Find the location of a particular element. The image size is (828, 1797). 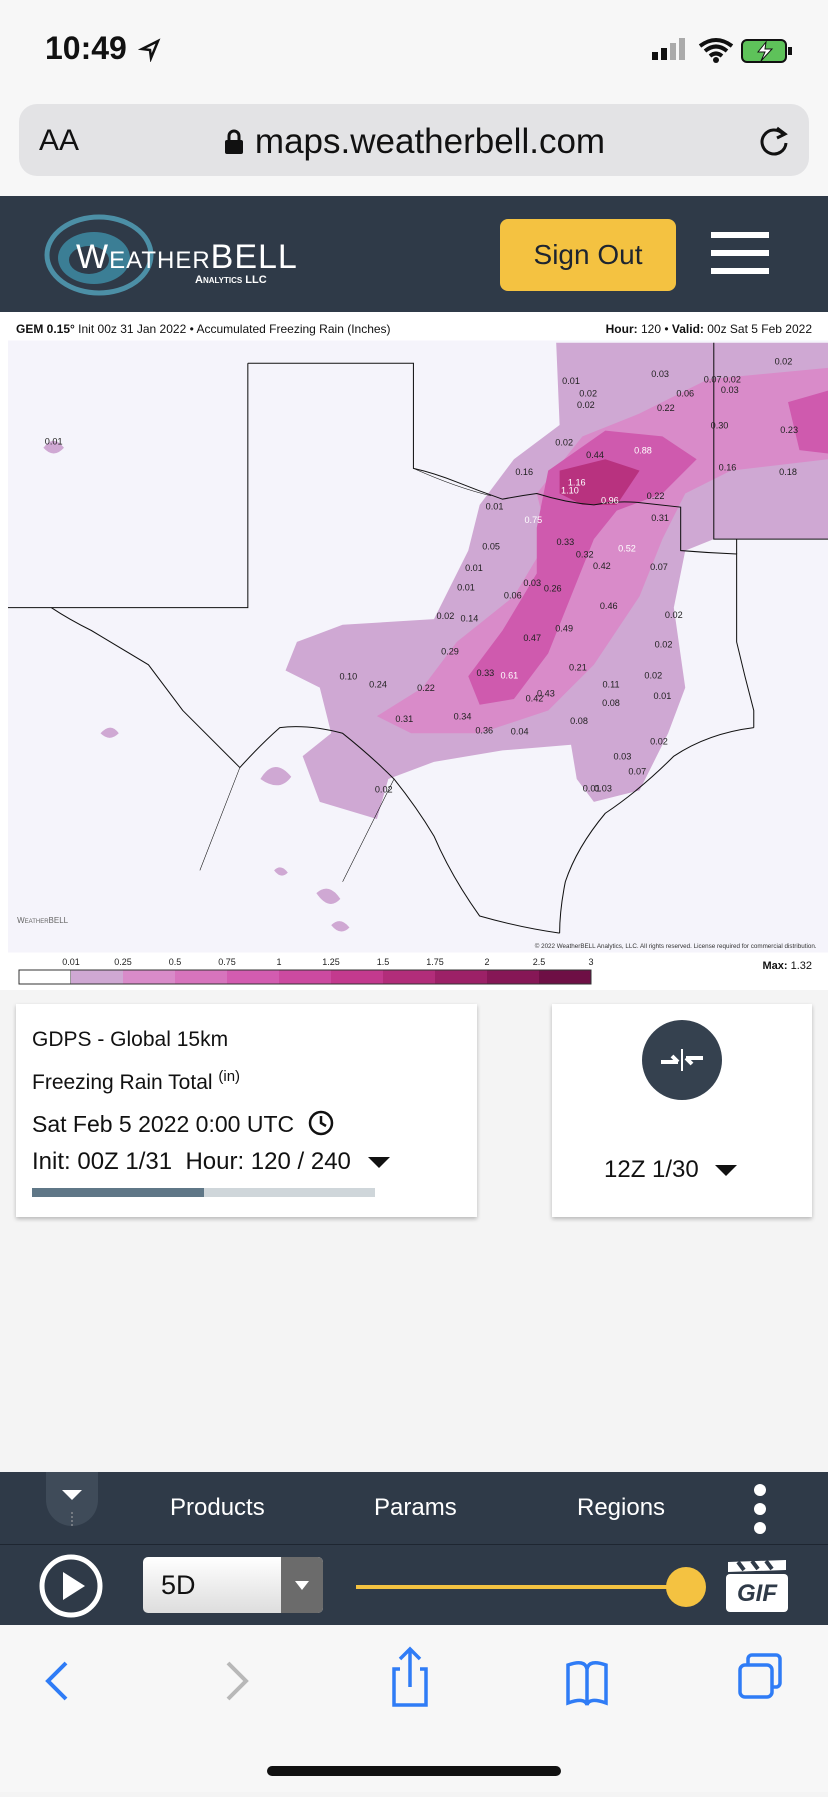

time-slider is located at coordinates (530, 1587).